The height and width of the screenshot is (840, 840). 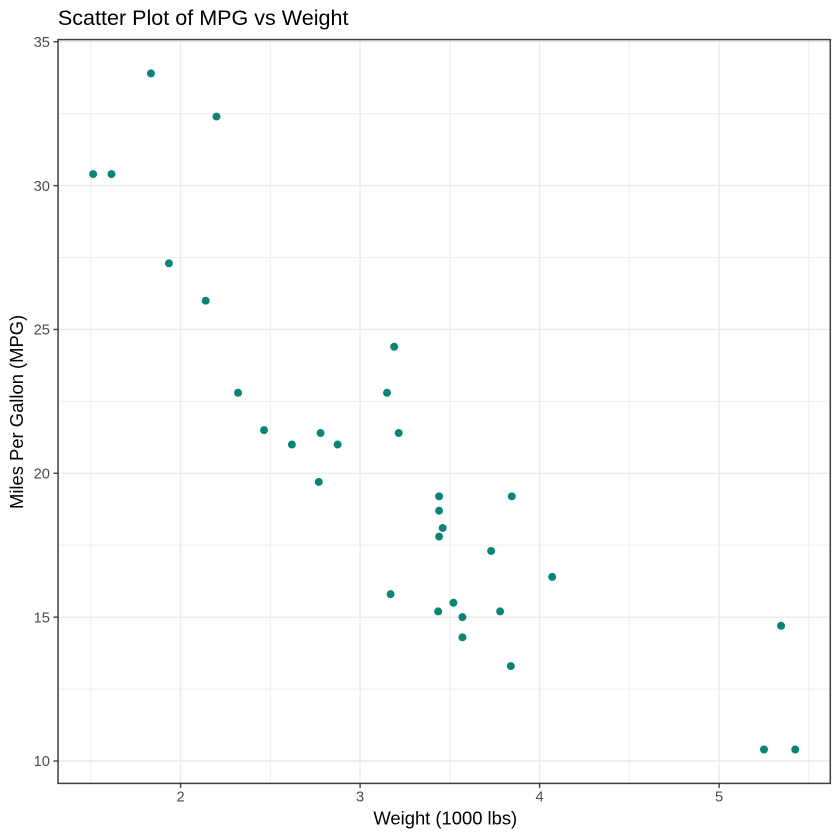 I want to click on svg-text: 35, so click(x=42, y=43).